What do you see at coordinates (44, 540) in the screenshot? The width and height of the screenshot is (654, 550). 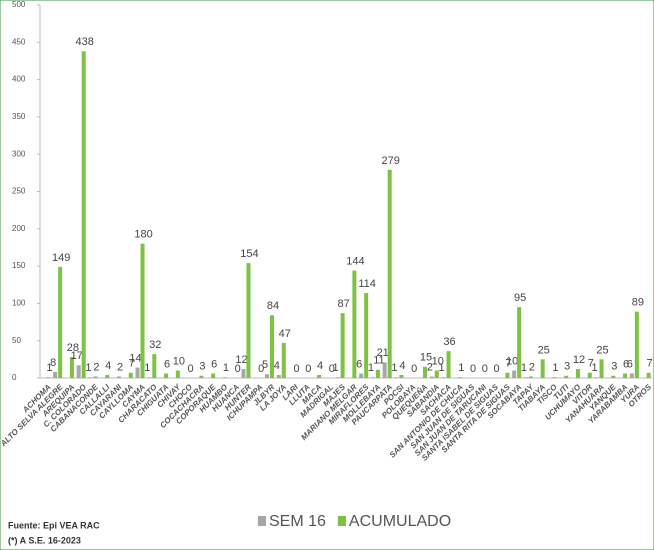 I see `note: (*) A S.E. 16-2023` at bounding box center [44, 540].